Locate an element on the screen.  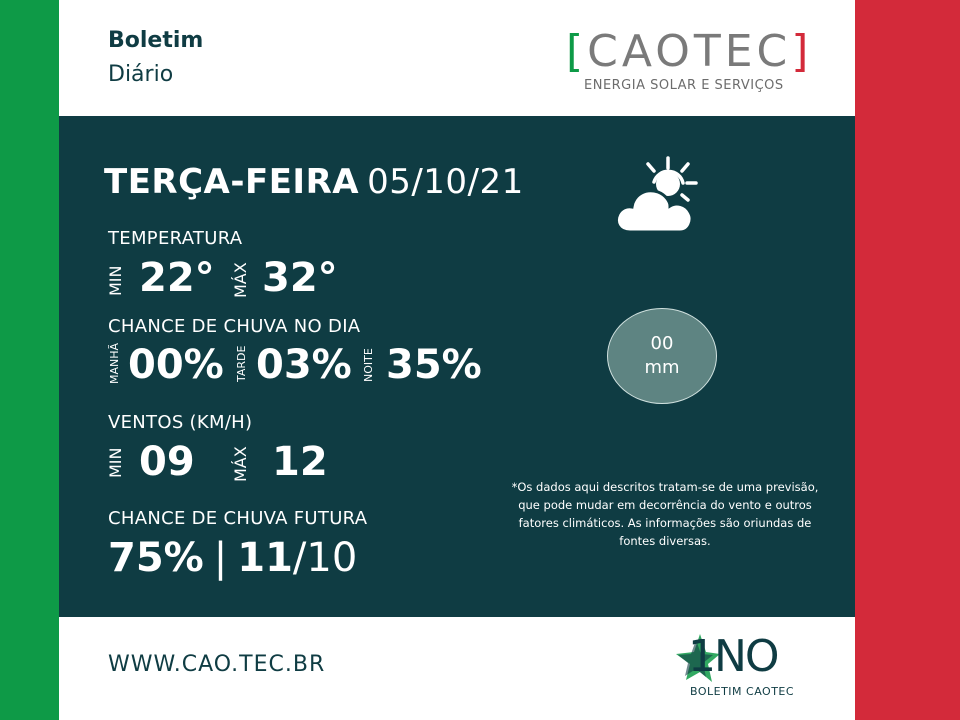
wind-label: VENTOS (KM/H) is located at coordinates (180, 422).